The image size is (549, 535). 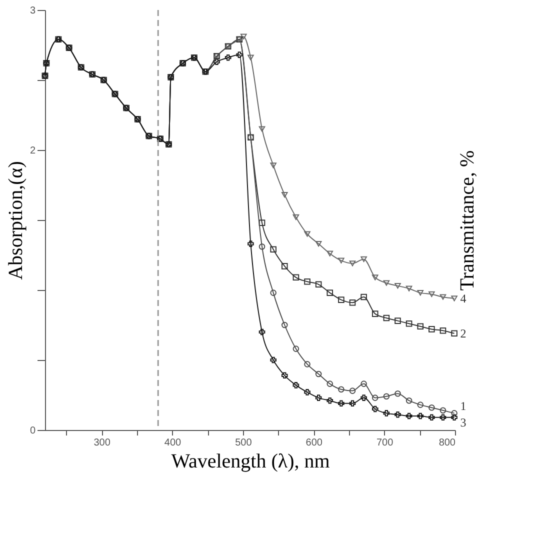 I want to click on y-axis-title: Absorption,(α), so click(x=15, y=220).